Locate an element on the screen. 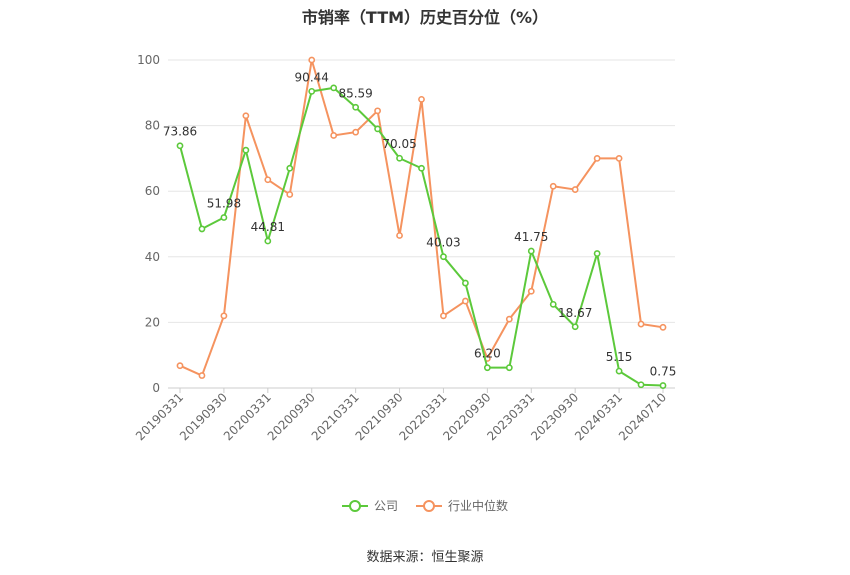 The width and height of the screenshot is (850, 575). legend-item-industry-median: 行业中位数 is located at coordinates (462, 505).